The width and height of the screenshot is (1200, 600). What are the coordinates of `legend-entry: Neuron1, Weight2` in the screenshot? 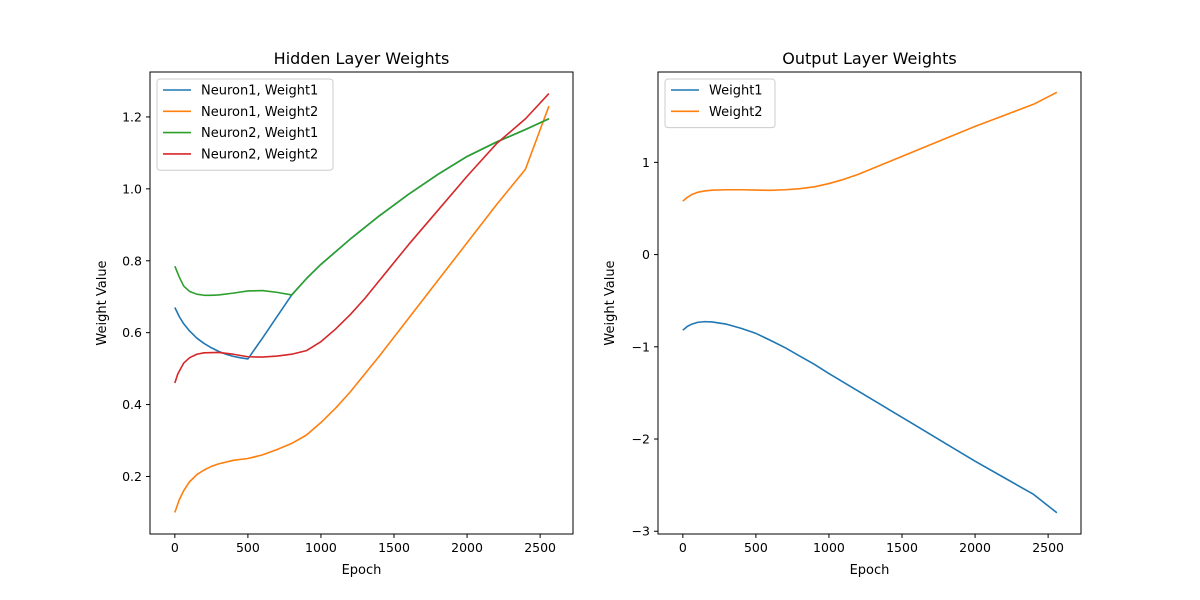 It's located at (259, 112).